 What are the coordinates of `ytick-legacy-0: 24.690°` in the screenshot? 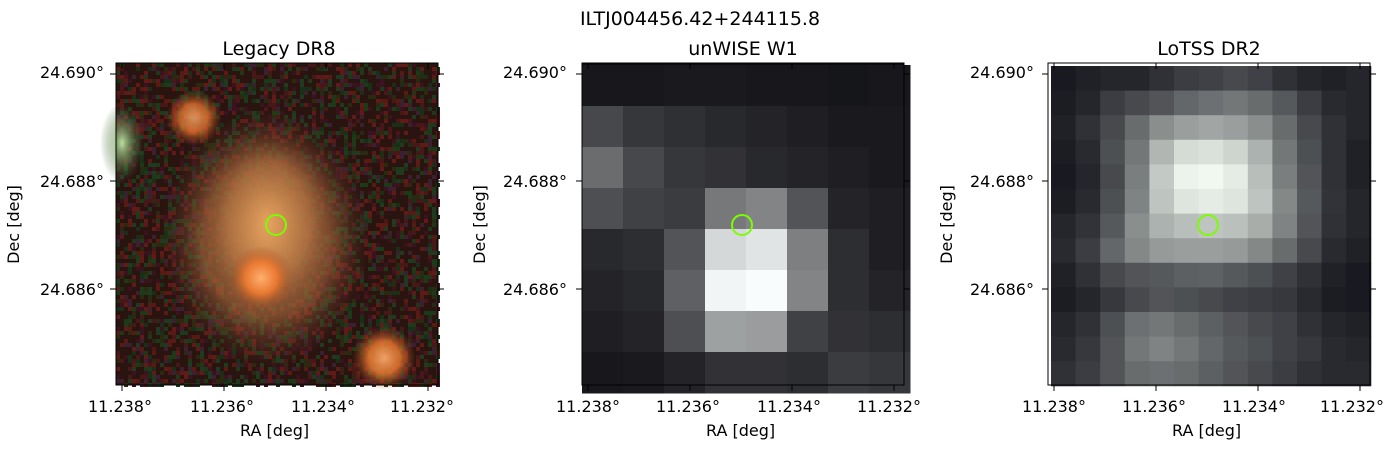 It's located at (72, 72).